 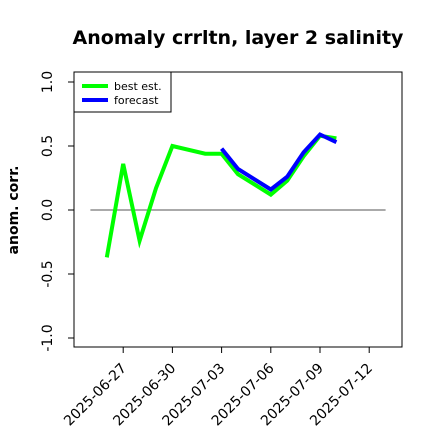 I want to click on y-tick-label: 0.5, so click(x=48, y=146).